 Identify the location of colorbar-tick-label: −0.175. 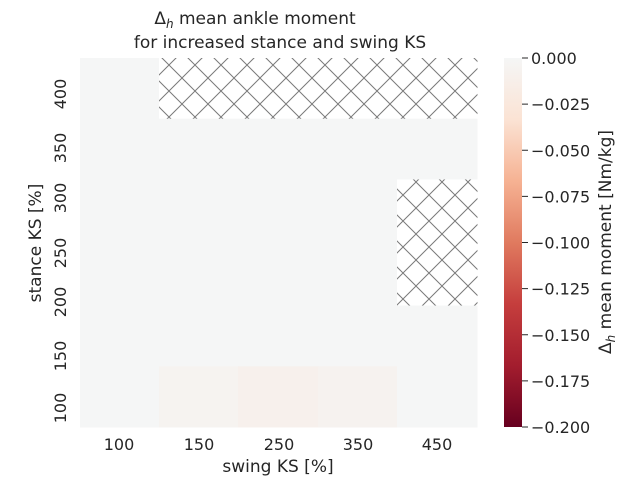
(560, 381).